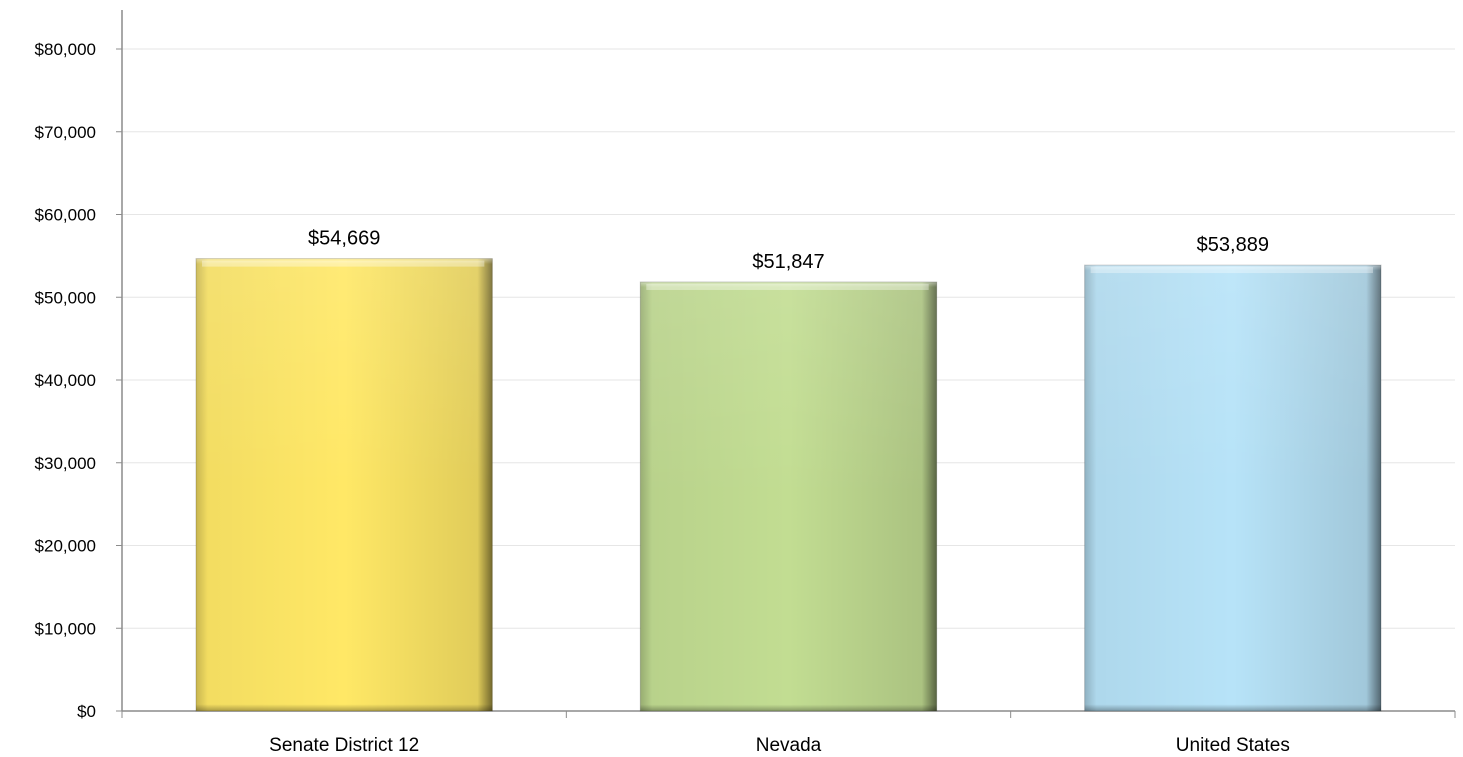  What do you see at coordinates (65, 132) in the screenshot?
I see `y-tick-label: $70,000` at bounding box center [65, 132].